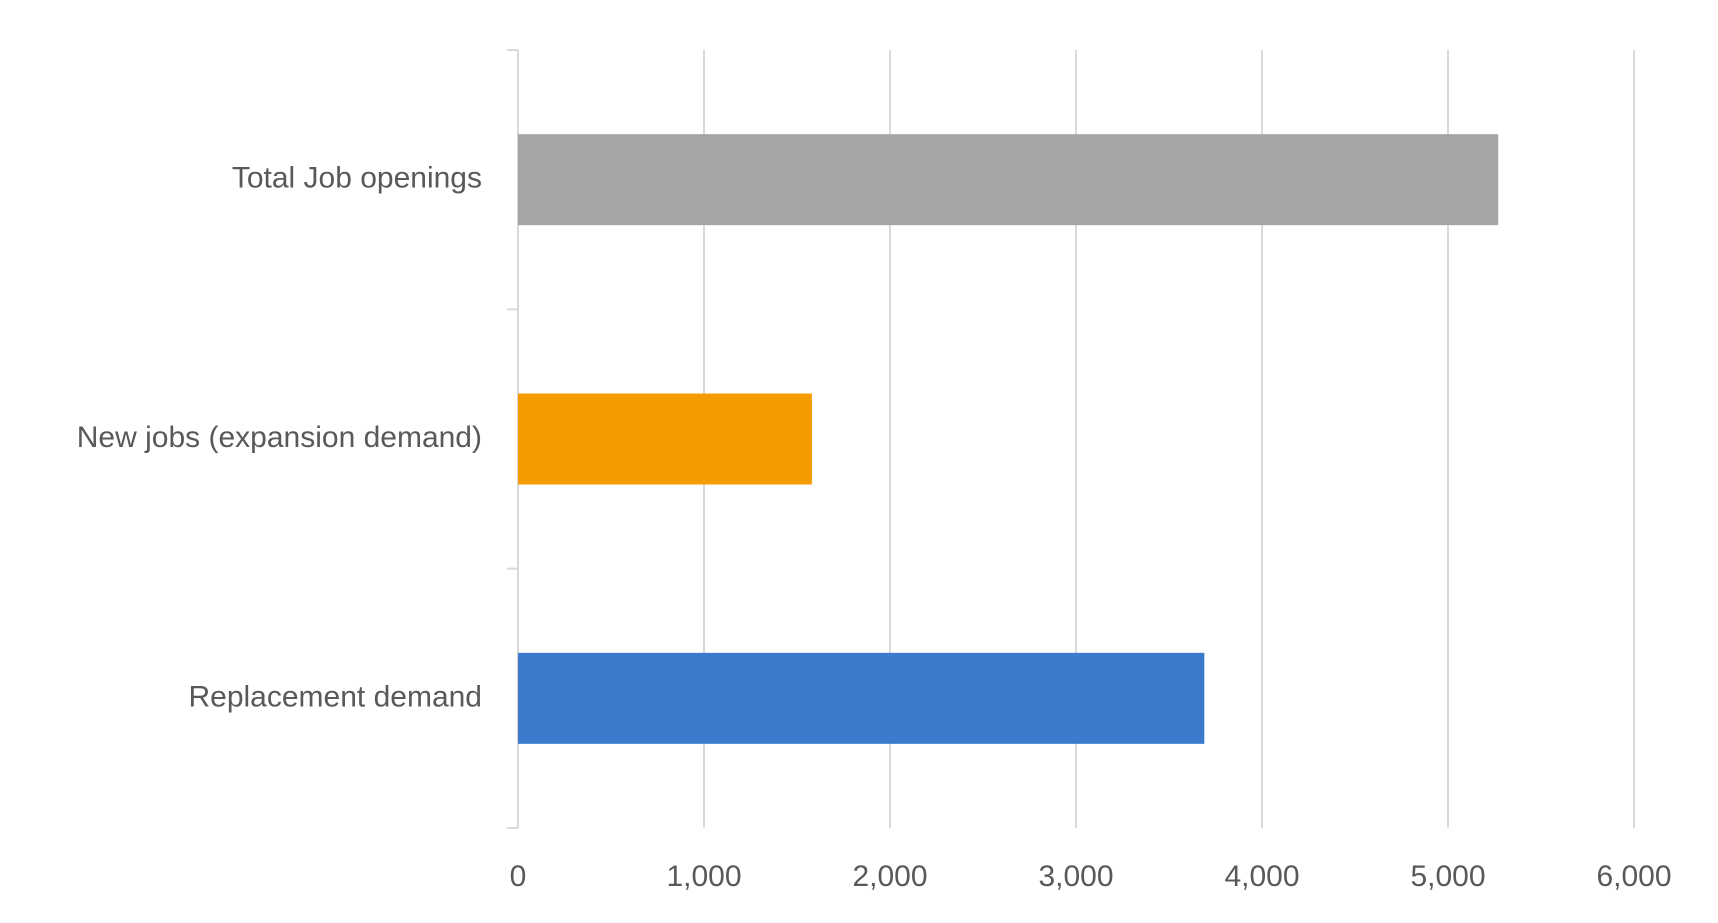 The height and width of the screenshot is (923, 1718). Describe the element at coordinates (279, 437) in the screenshot. I see `y-tick-label: New jobs (expansion demand)` at that location.